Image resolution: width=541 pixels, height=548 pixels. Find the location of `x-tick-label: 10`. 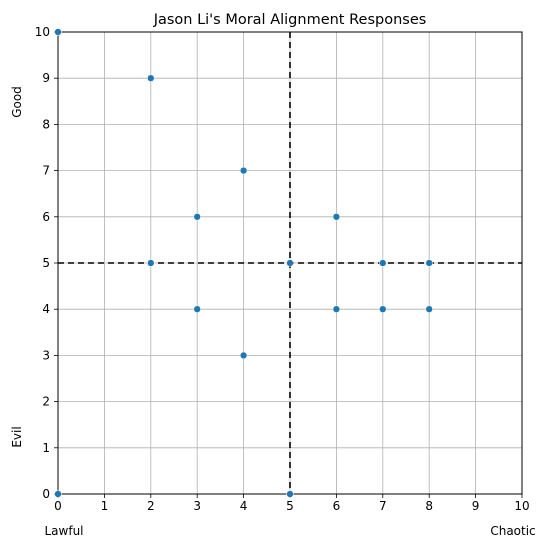

x-tick-label: 10 is located at coordinates (521, 506).